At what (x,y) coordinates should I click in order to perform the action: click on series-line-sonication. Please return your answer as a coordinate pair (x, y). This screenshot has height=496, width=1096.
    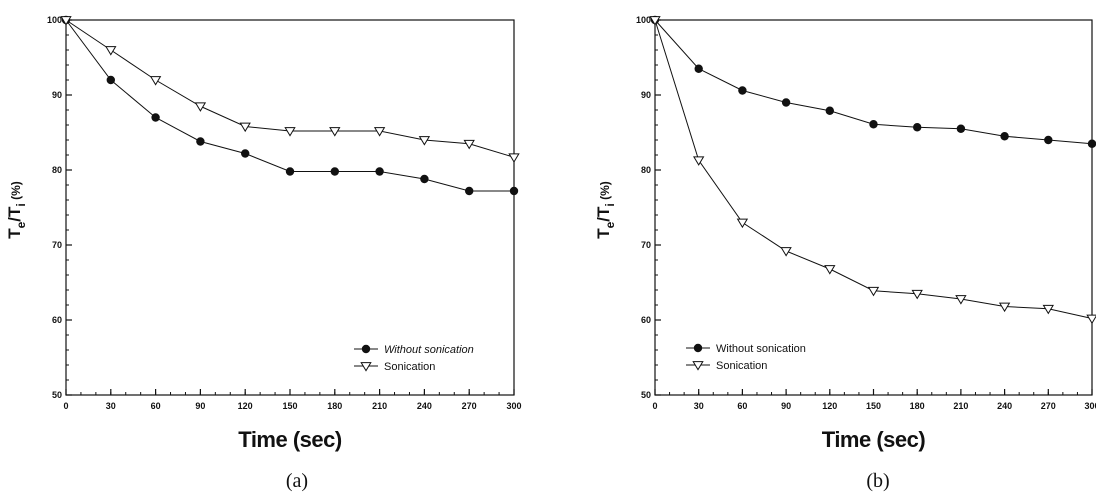
    Looking at the image, I should click on (290, 88).